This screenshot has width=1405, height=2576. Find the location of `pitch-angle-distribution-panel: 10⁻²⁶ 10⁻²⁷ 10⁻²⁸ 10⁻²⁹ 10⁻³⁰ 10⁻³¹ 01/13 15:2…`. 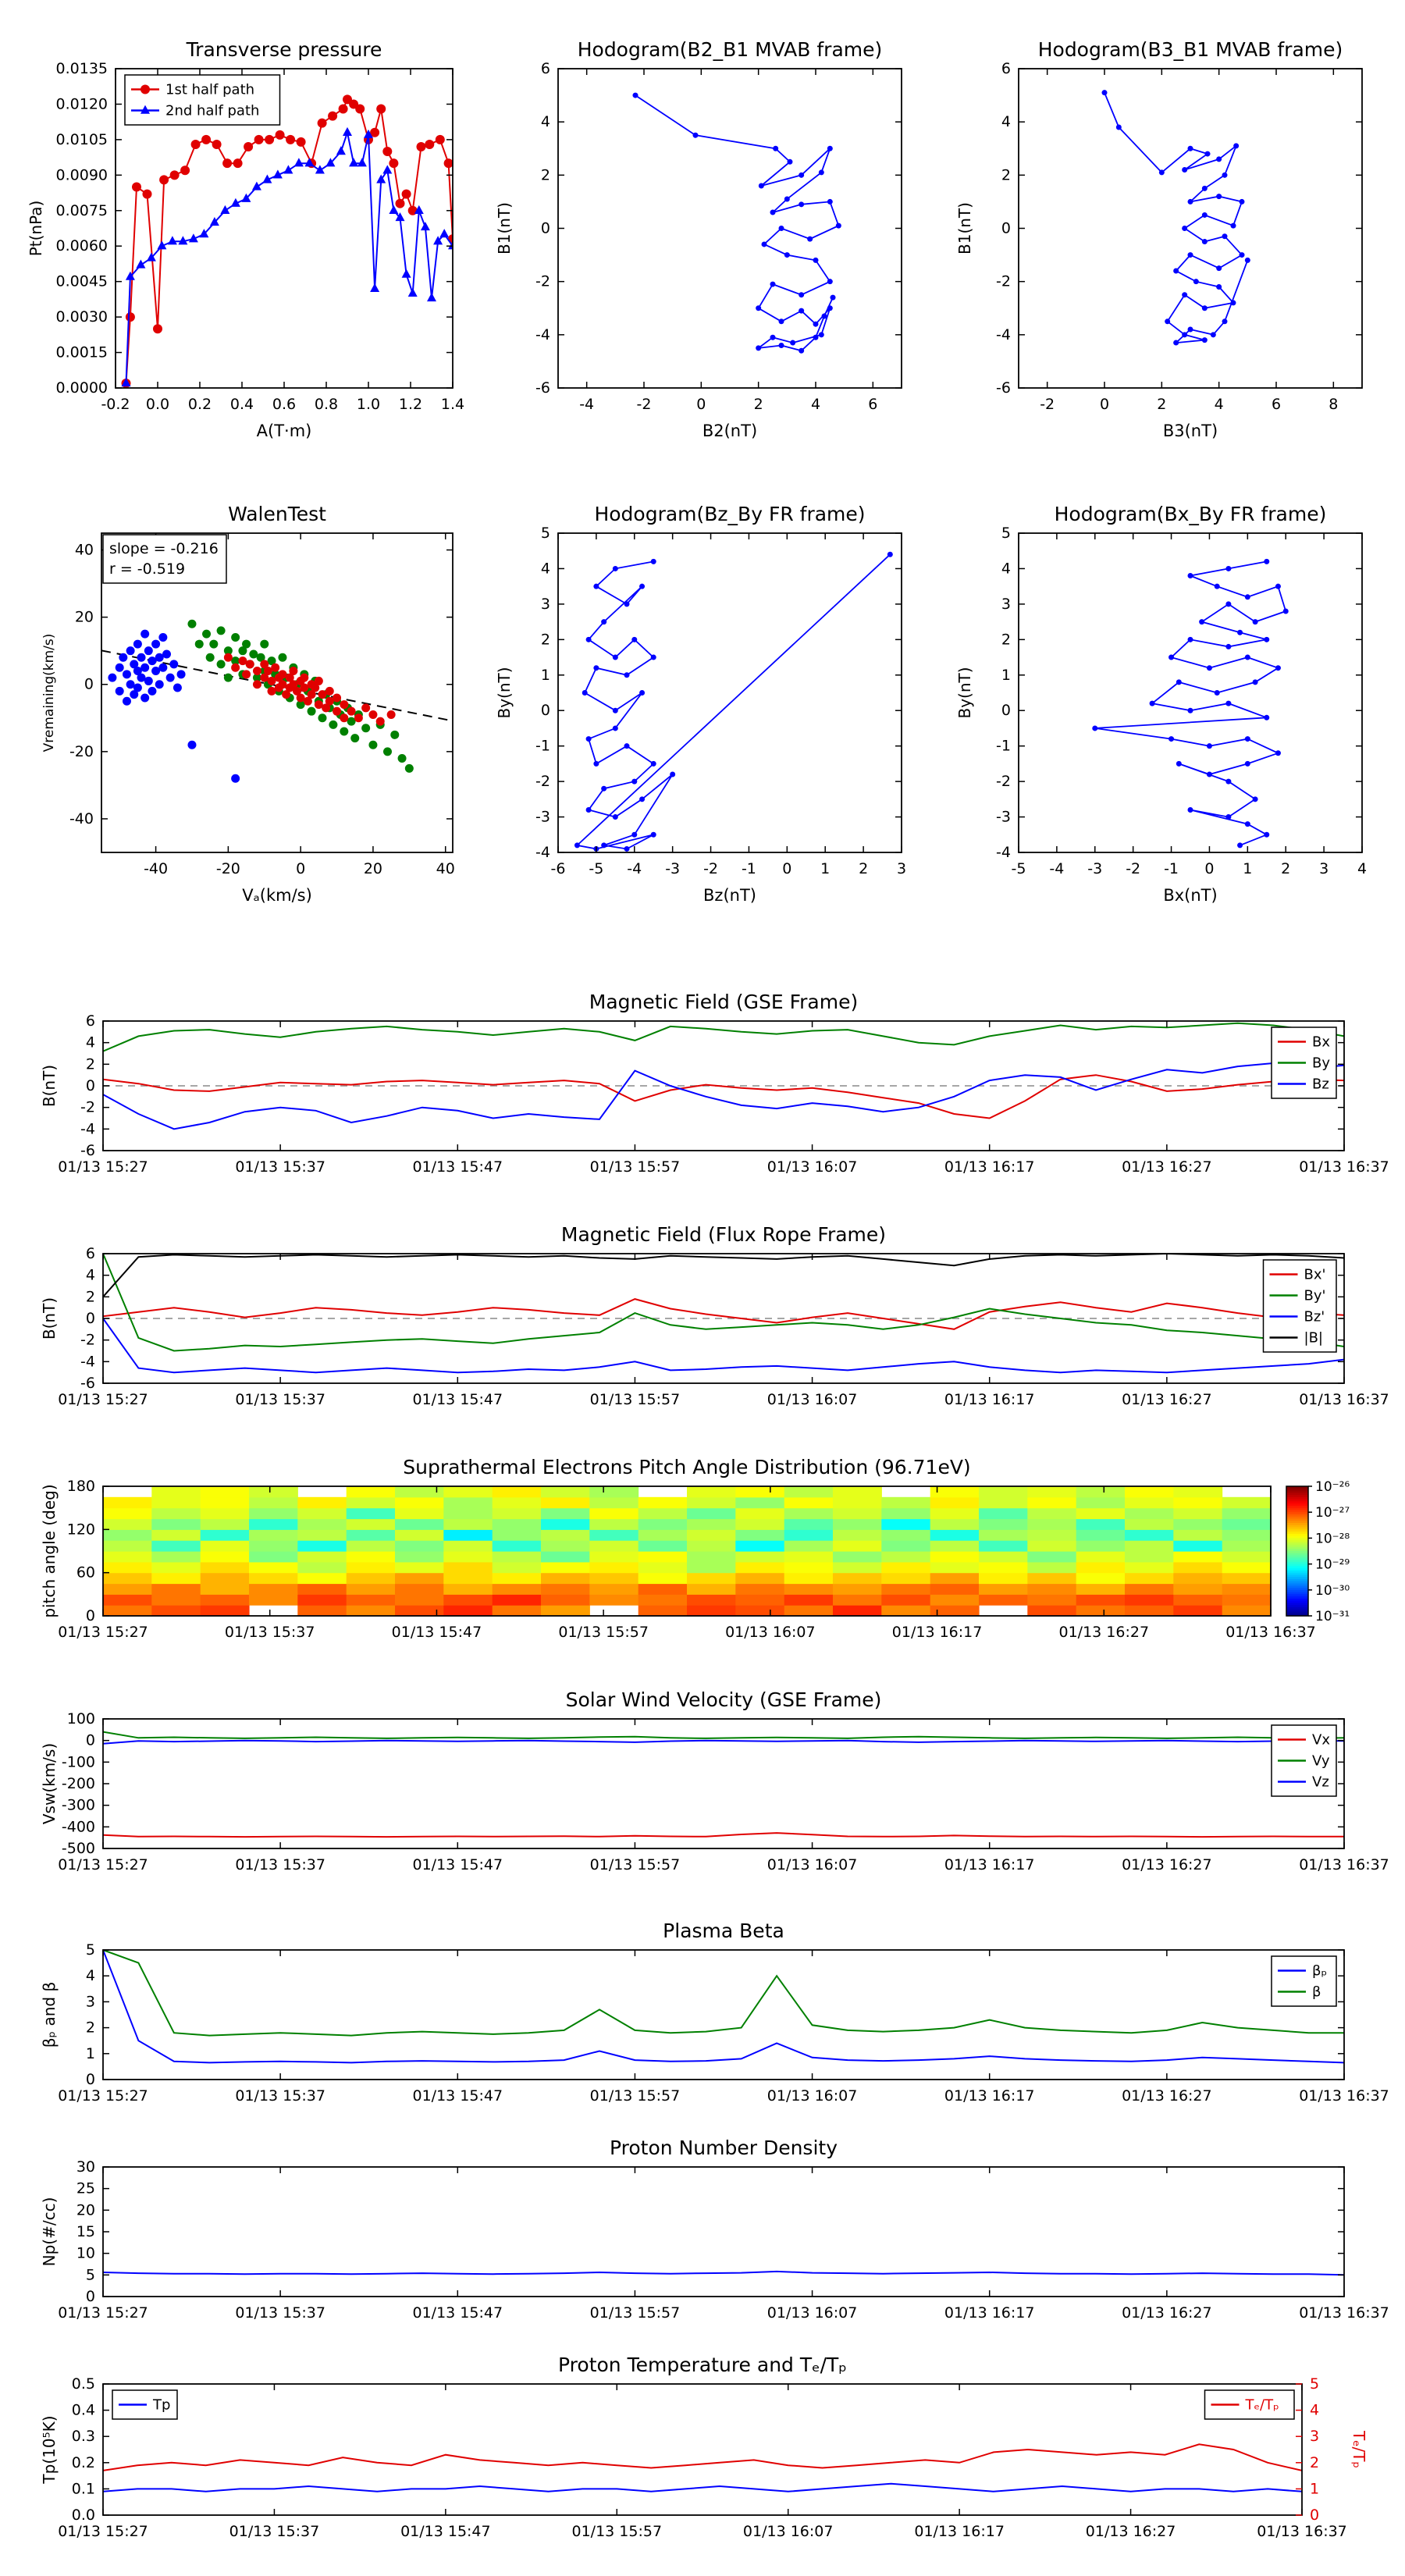

pitch-angle-distribution-panel: 10⁻²⁶ 10⁻²⁷ 10⁻²⁸ 10⁻²⁹ 10⁻³⁰ 10⁻³¹ 01/13 15:2… is located at coordinates (703, 1555).